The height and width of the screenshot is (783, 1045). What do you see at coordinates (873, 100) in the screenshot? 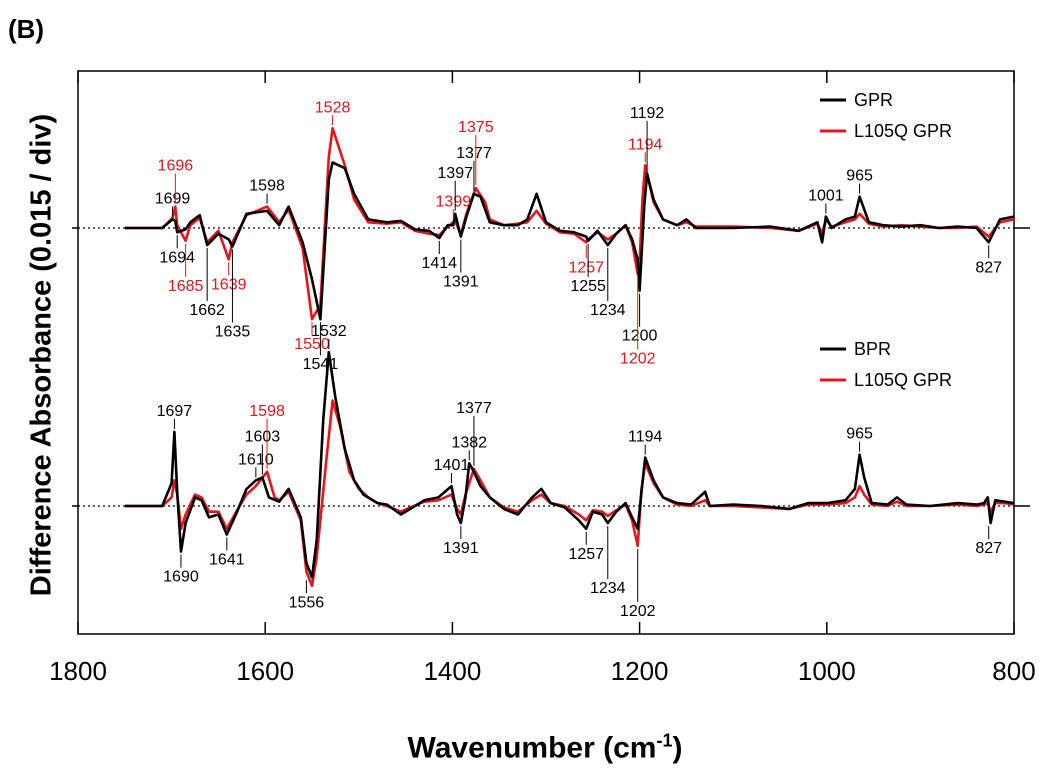
I see `legend-label: GPR` at bounding box center [873, 100].